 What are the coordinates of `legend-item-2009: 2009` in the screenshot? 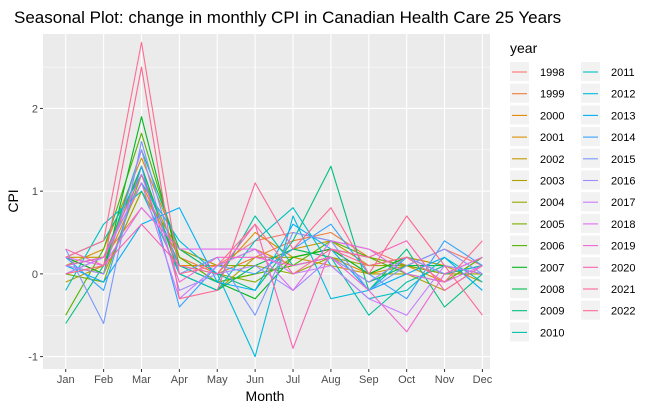 It's located at (537, 310).